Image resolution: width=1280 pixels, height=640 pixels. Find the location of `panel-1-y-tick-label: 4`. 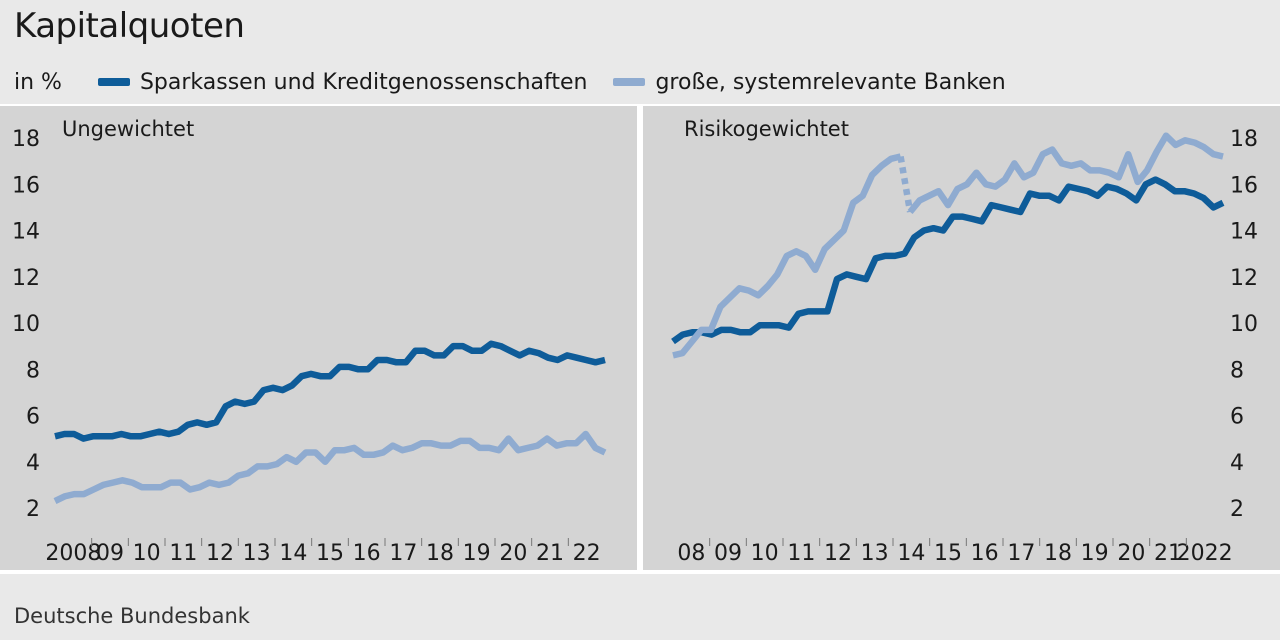

panel-1-y-tick-label: 4 is located at coordinates (33, 463).